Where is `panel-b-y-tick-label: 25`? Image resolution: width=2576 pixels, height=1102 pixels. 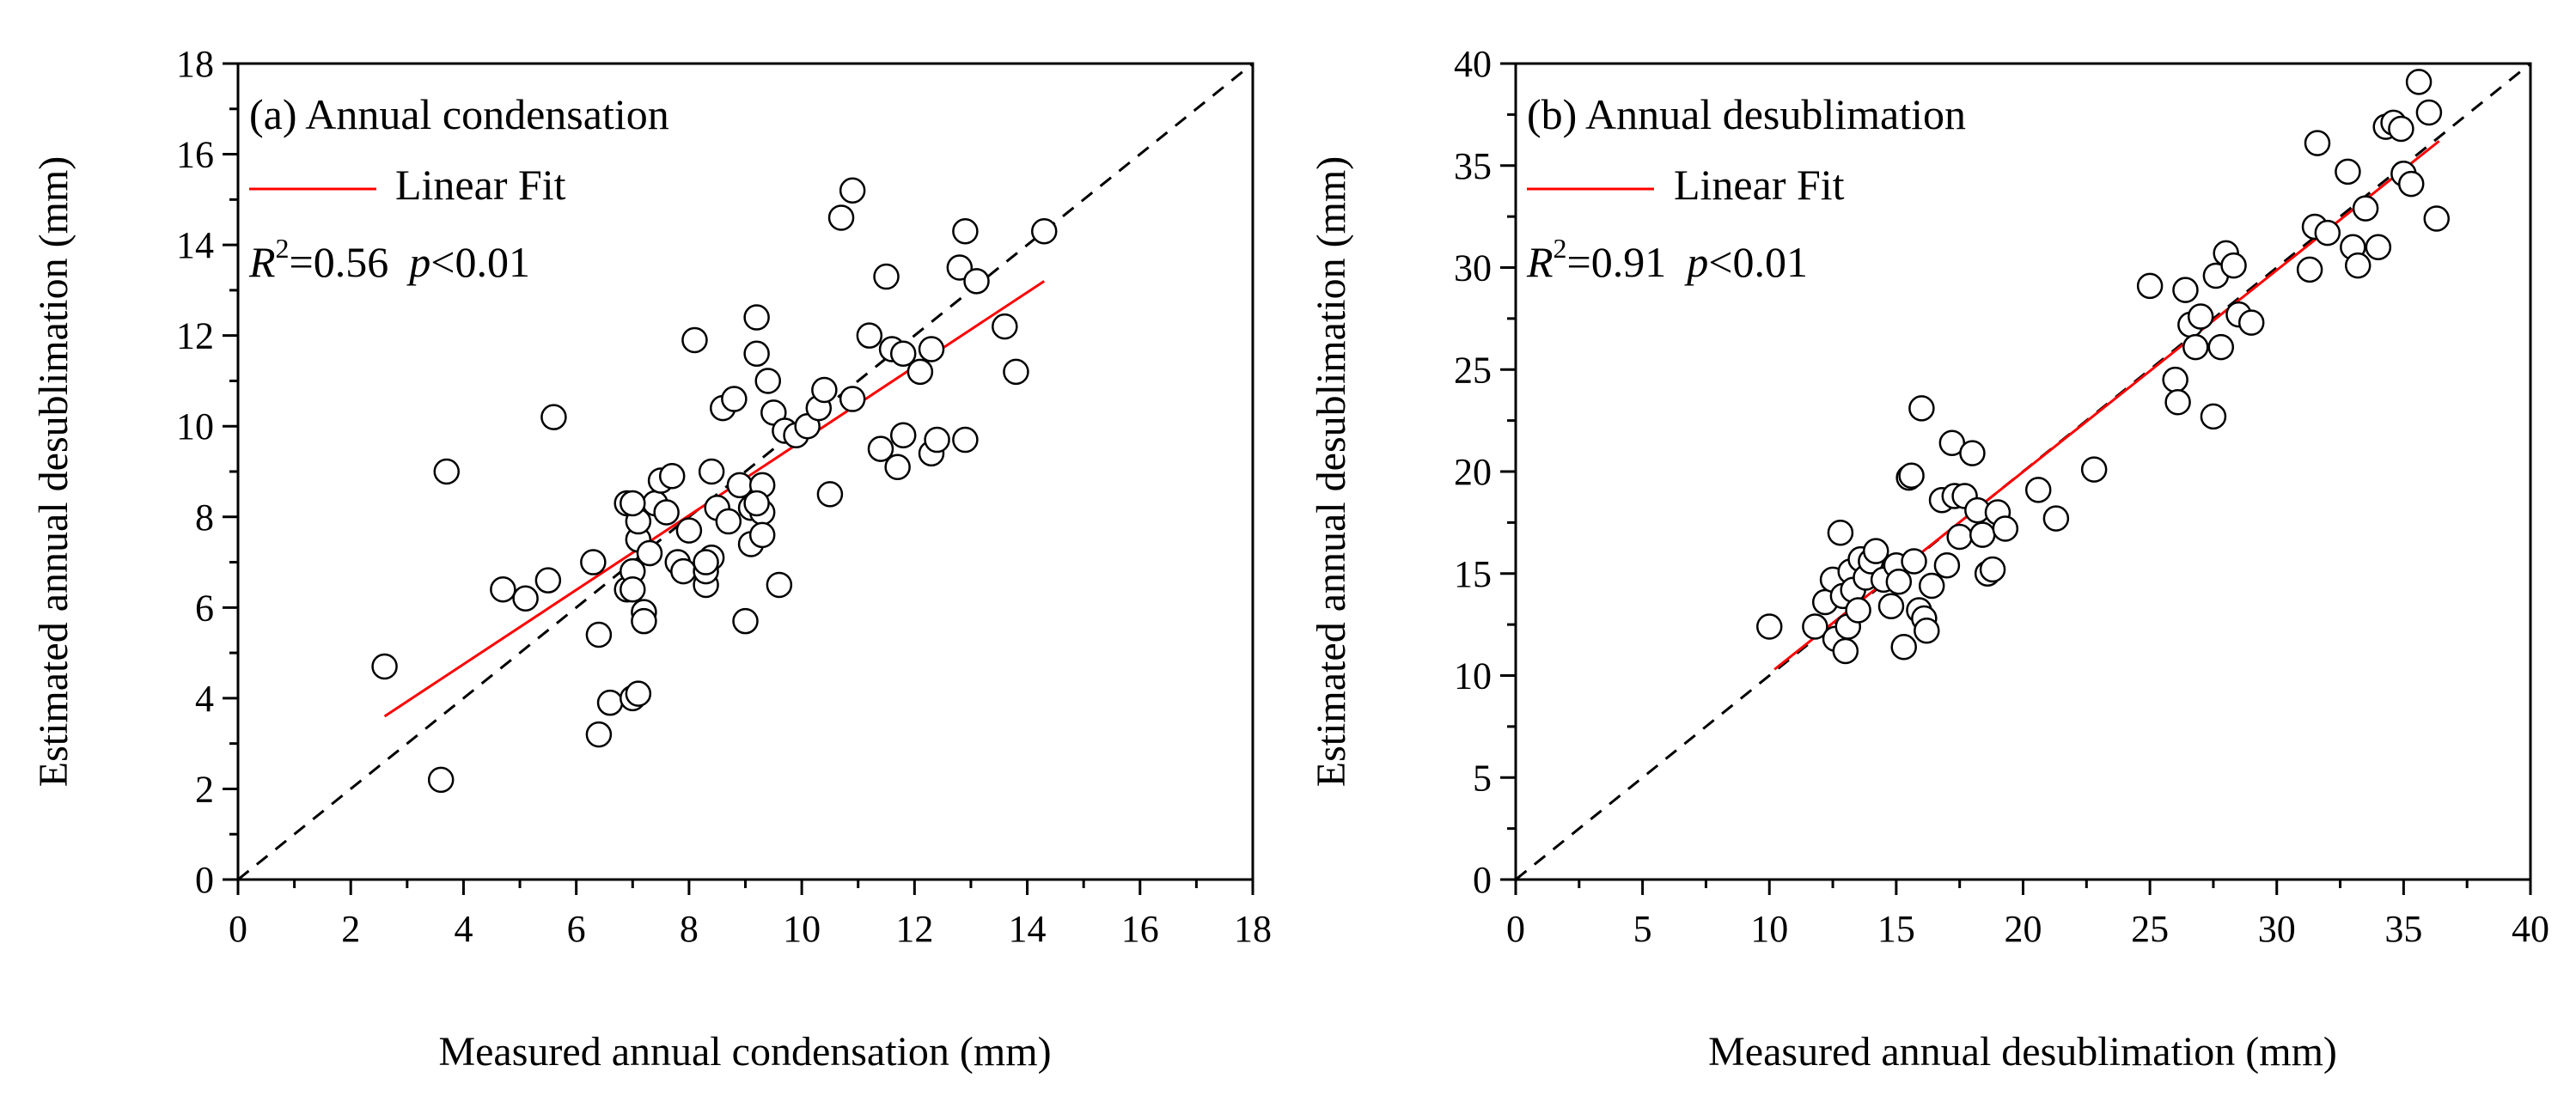 panel-b-y-tick-label: 25 is located at coordinates (1473, 370).